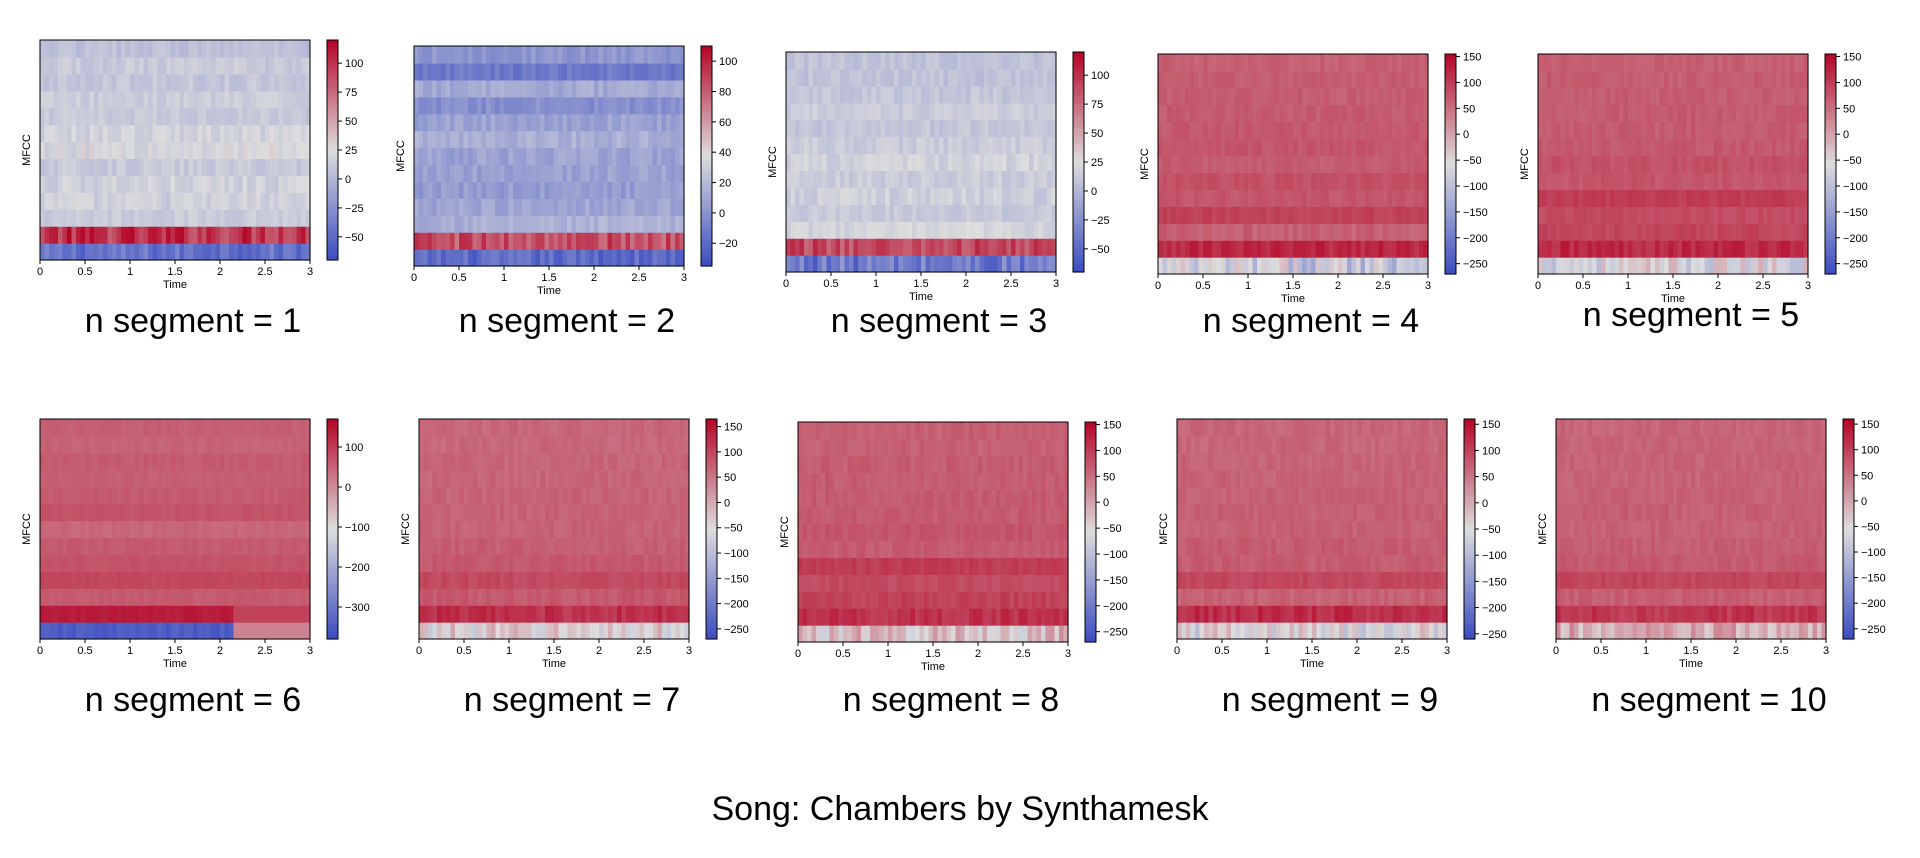  I want to click on x-tick-label: 1.5, so click(1292, 286).